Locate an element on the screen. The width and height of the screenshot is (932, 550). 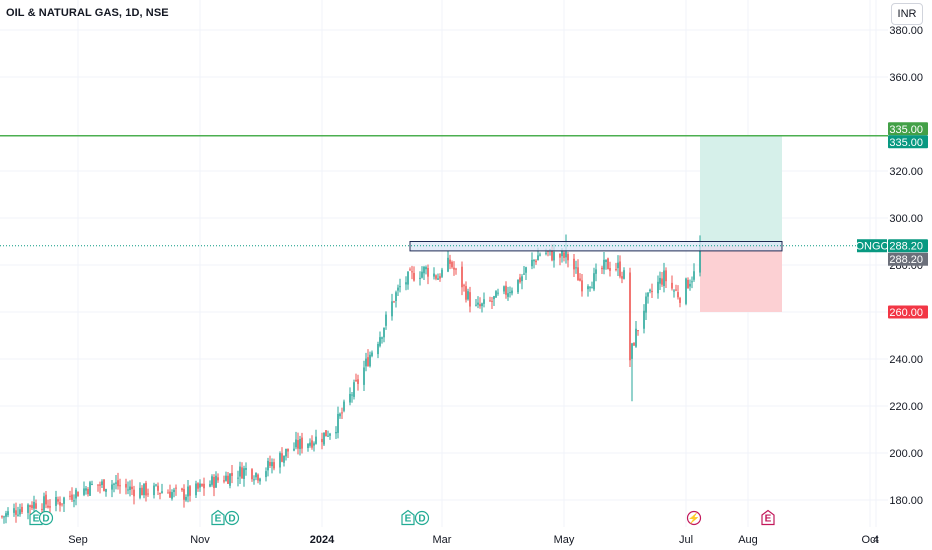
dividend-marker is located at coordinates (46, 518).